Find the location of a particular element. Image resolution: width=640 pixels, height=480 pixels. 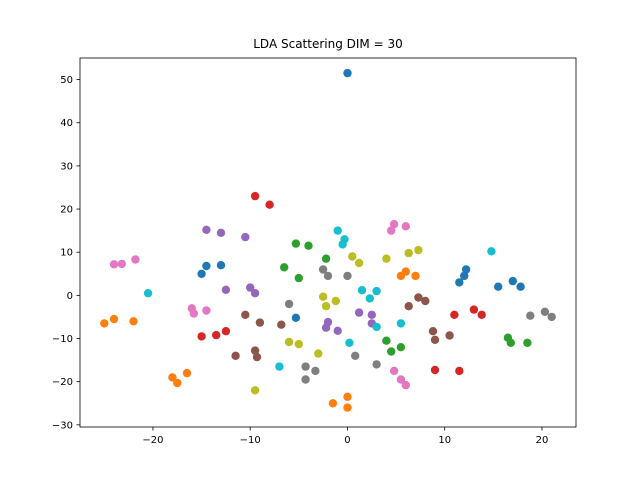

y-tick-label: 10 is located at coordinates (66, 253).